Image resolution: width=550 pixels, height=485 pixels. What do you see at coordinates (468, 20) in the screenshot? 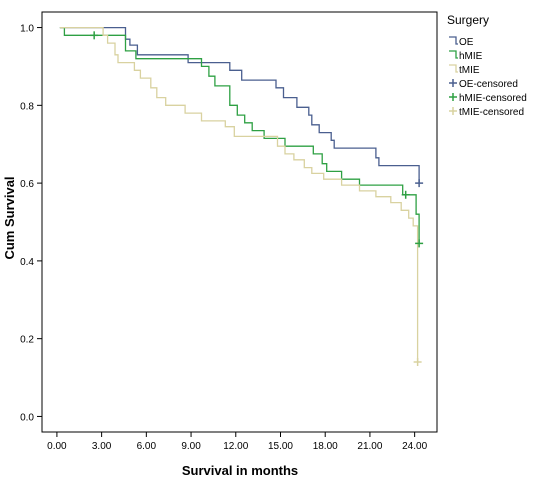
I see `legend-title: Surgery` at bounding box center [468, 20].